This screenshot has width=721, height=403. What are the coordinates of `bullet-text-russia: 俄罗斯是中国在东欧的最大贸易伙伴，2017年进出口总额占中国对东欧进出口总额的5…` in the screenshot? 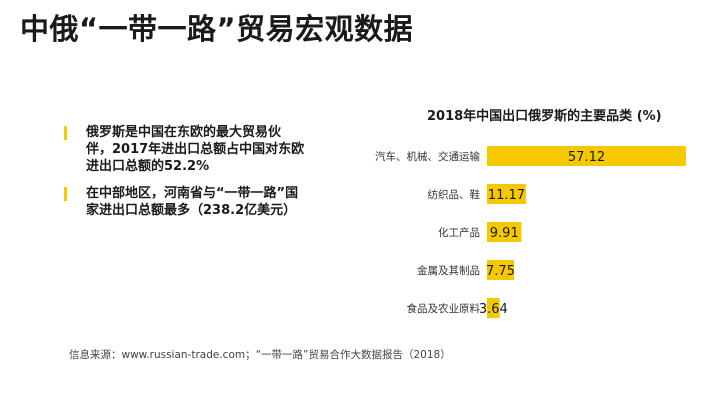 It's located at (195, 149).